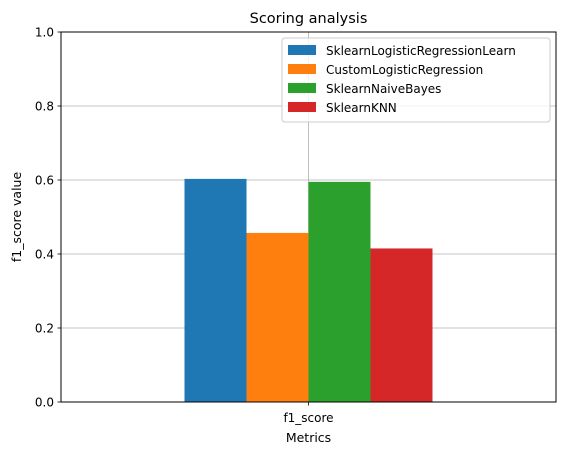 The image size is (567, 459). Describe the element at coordinates (339, 291) in the screenshot. I see `bar-sklearnnaivebayes` at that location.